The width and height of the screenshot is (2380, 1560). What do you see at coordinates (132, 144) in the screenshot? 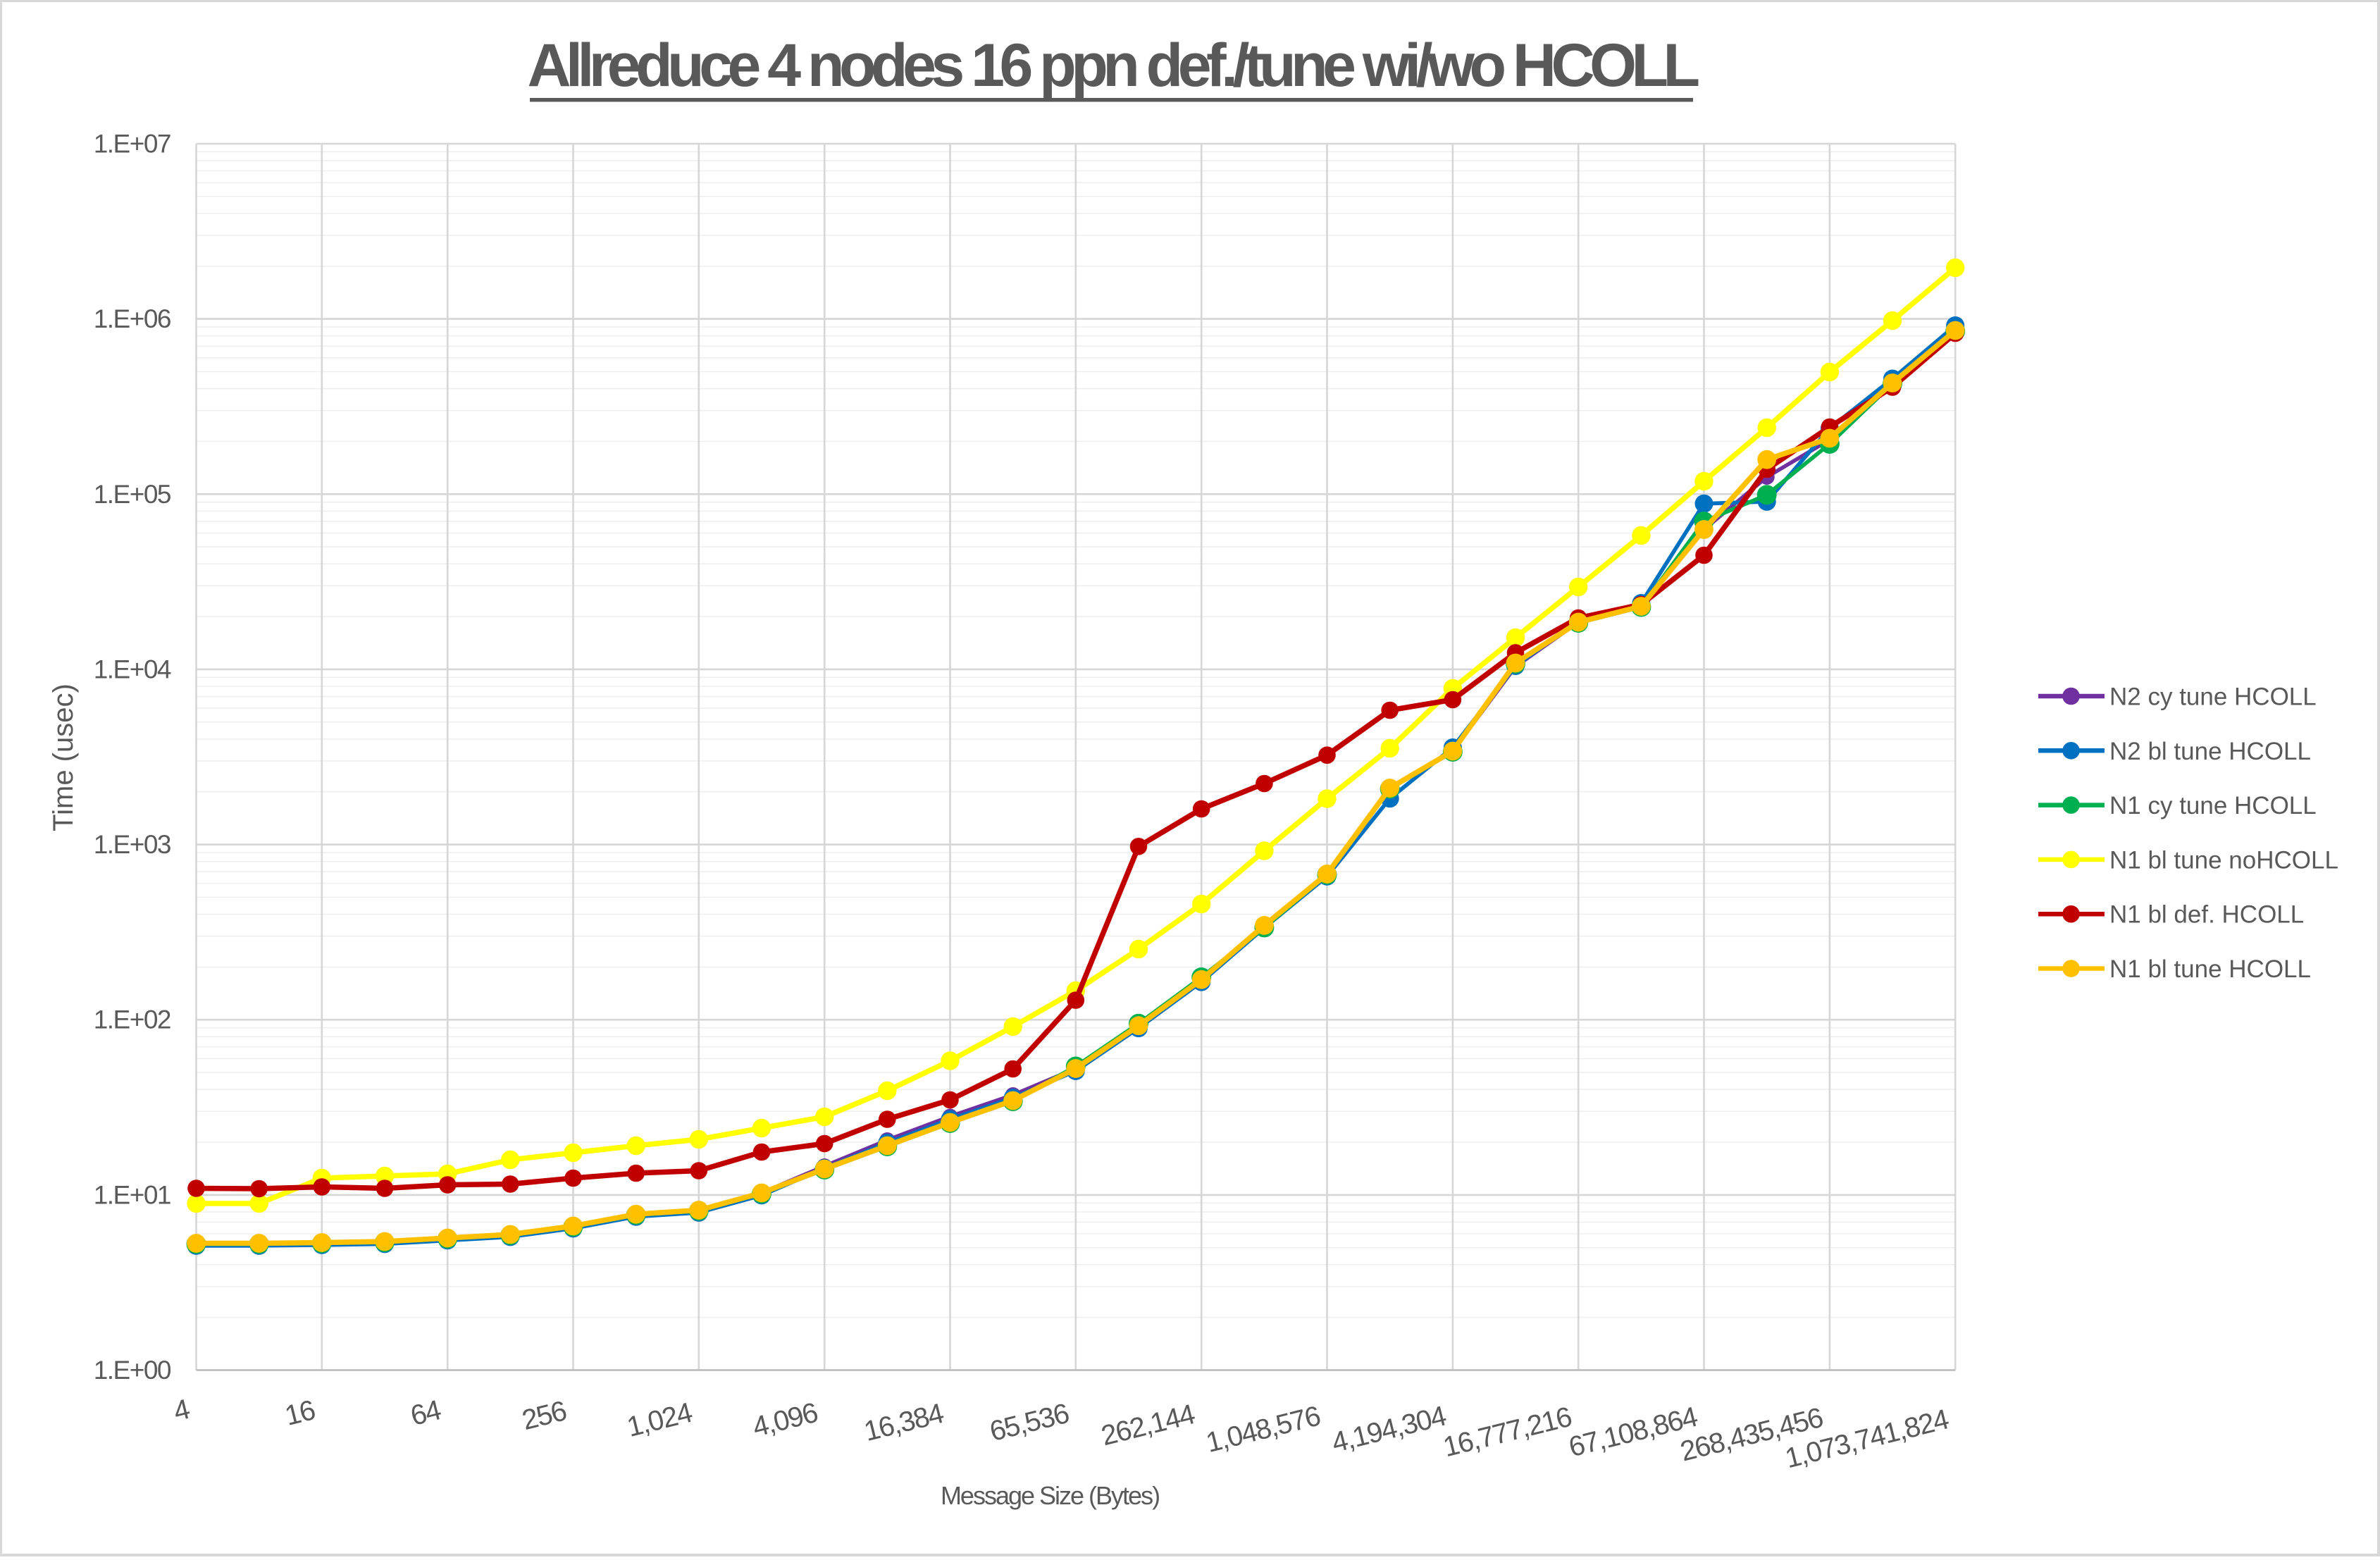
I see `svg-text: 1.E+07` at bounding box center [132, 144].